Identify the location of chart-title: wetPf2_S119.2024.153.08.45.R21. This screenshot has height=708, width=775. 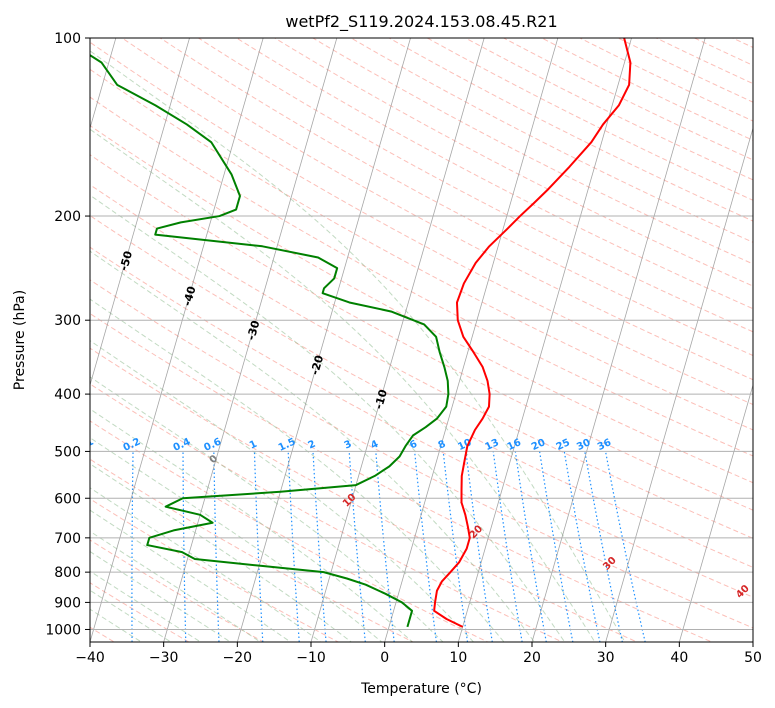
(421, 22).